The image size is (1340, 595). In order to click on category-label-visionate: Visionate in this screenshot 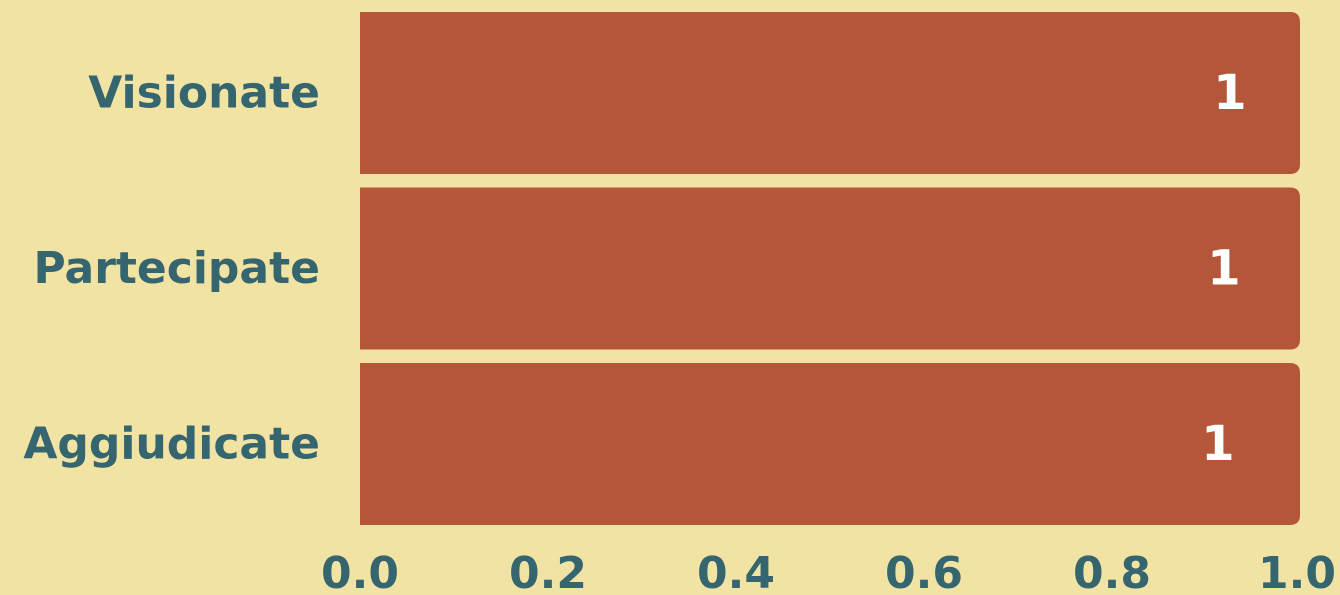, I will do `click(204, 93)`.